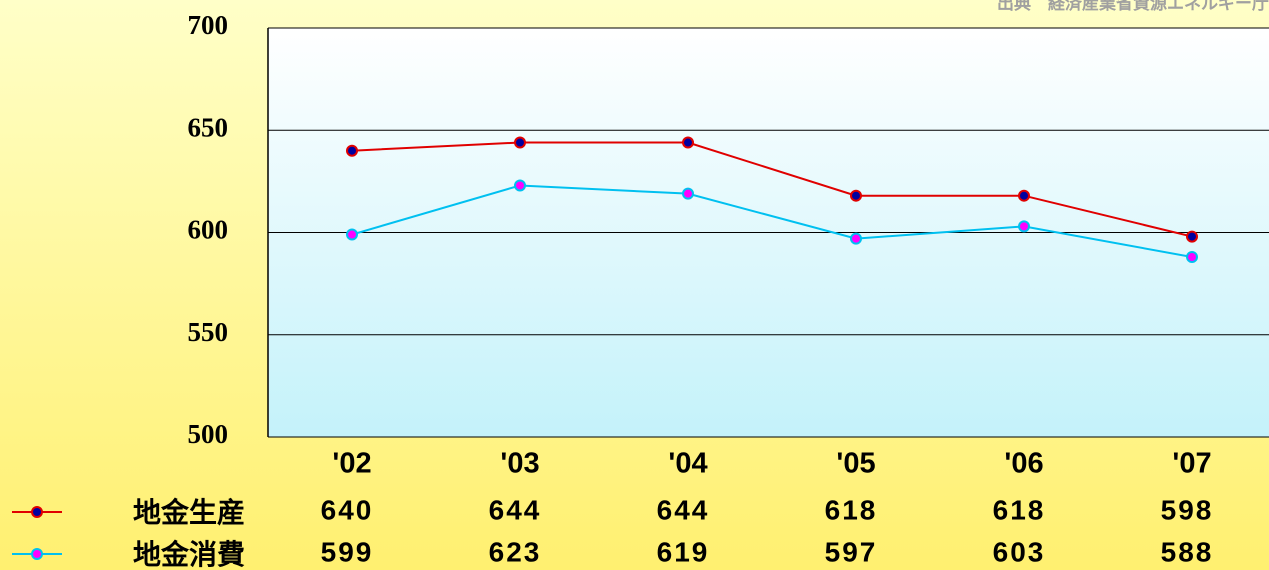 The image size is (1269, 570). What do you see at coordinates (189, 512) in the screenshot?
I see `legend-label: 地金生産` at bounding box center [189, 512].